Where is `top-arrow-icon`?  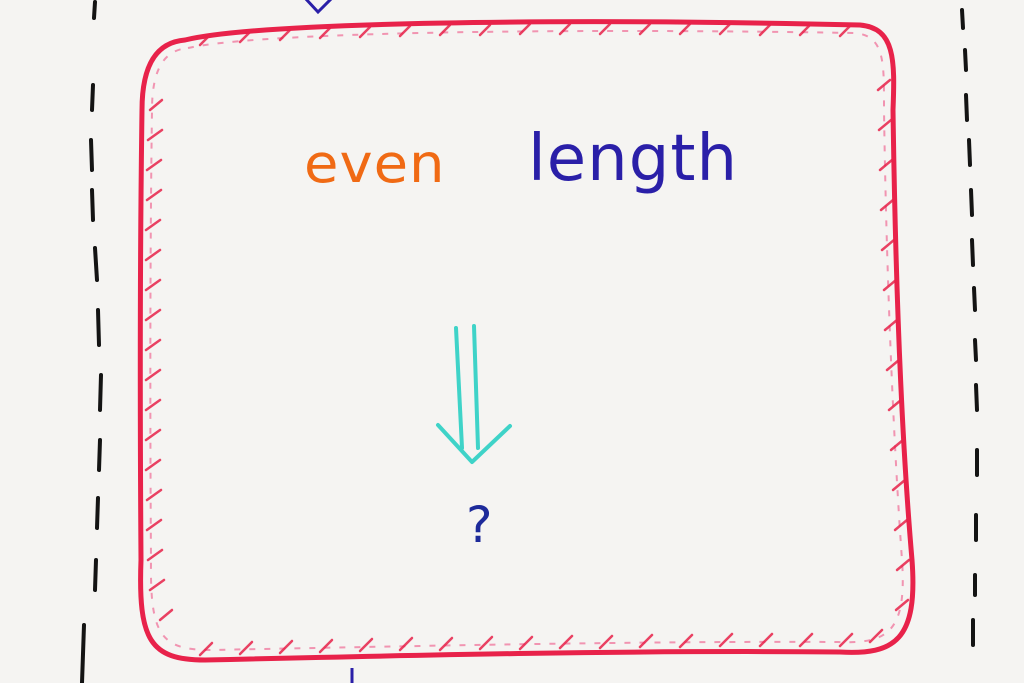 top-arrow-icon is located at coordinates (318, 7).